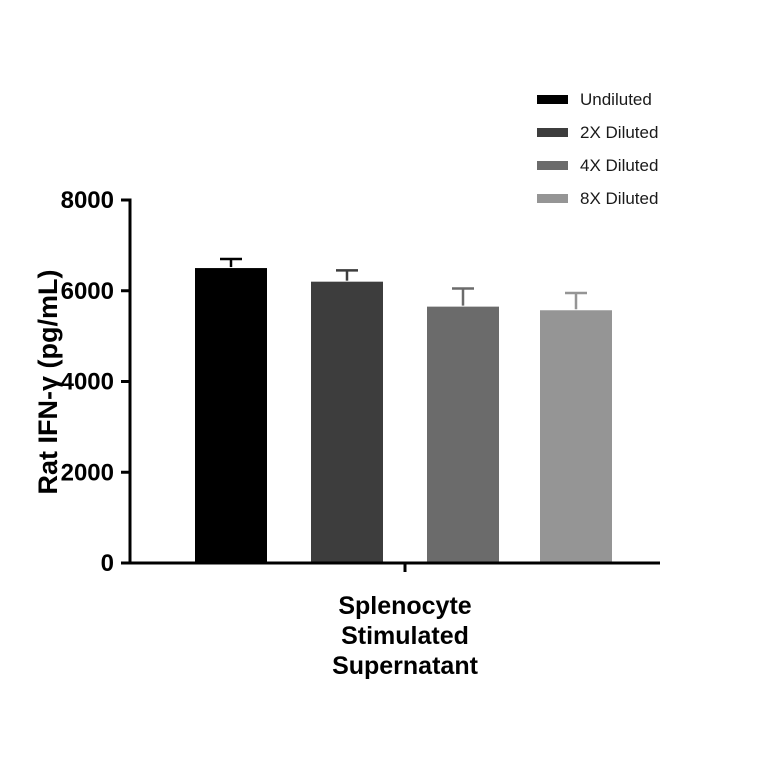 This screenshot has width=764, height=764. I want to click on bar-8x-diluted, so click(576, 436).